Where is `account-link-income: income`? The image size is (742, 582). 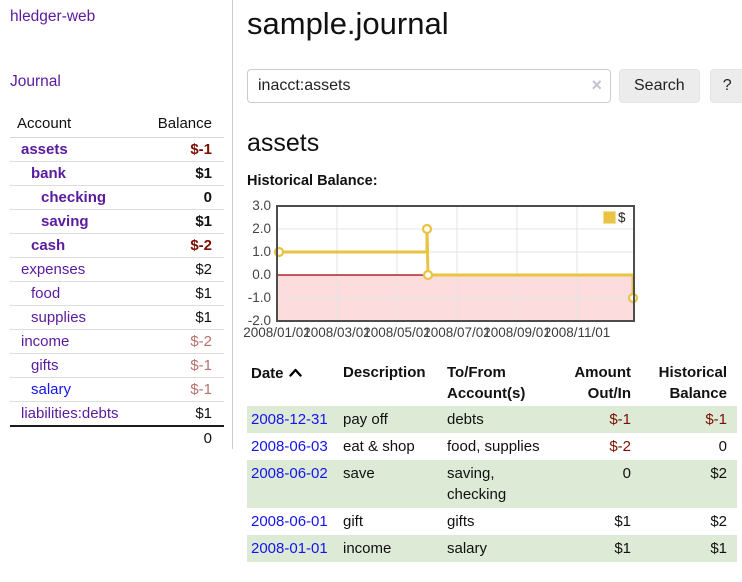 account-link-income: income is located at coordinates (45, 341).